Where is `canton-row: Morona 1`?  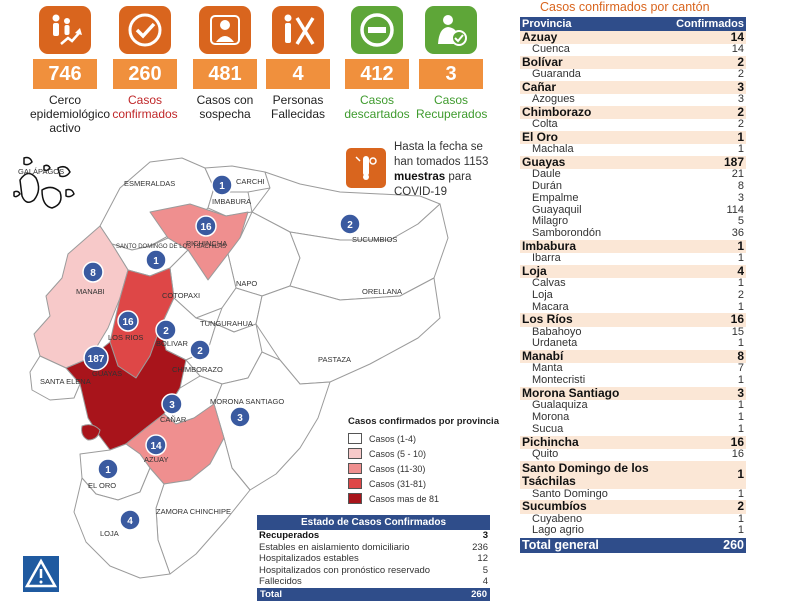
canton-row: Morona 1 is located at coordinates (638, 417).